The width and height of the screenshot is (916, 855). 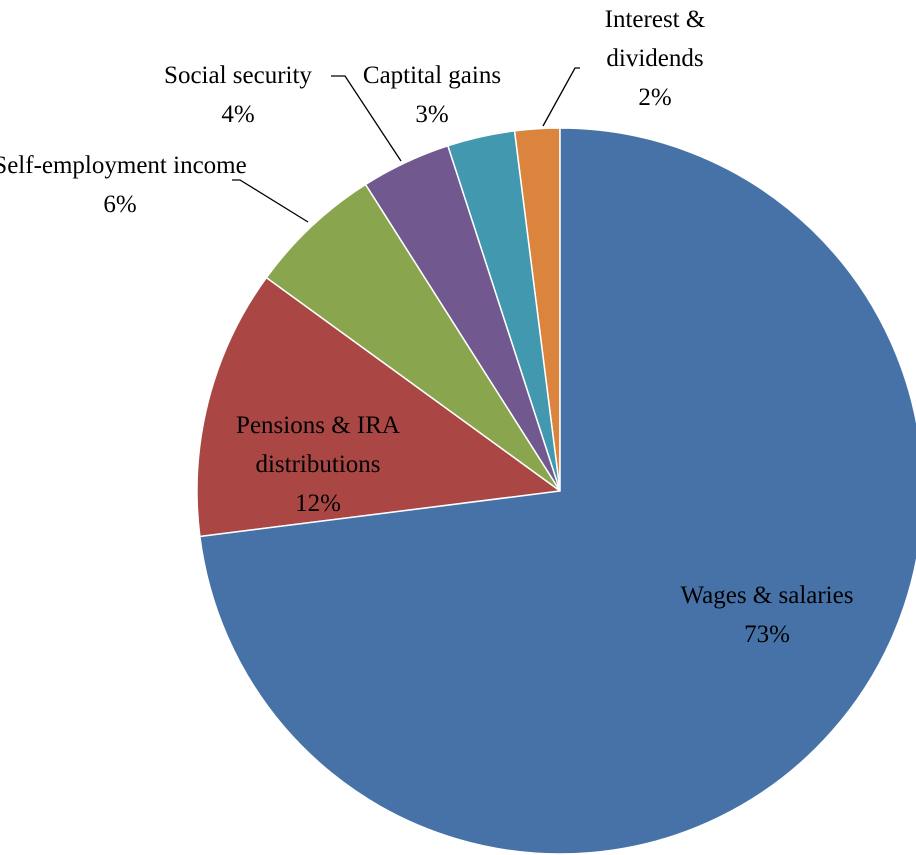 I want to click on data-label: Interest & dividends 2%, so click(x=655, y=58).